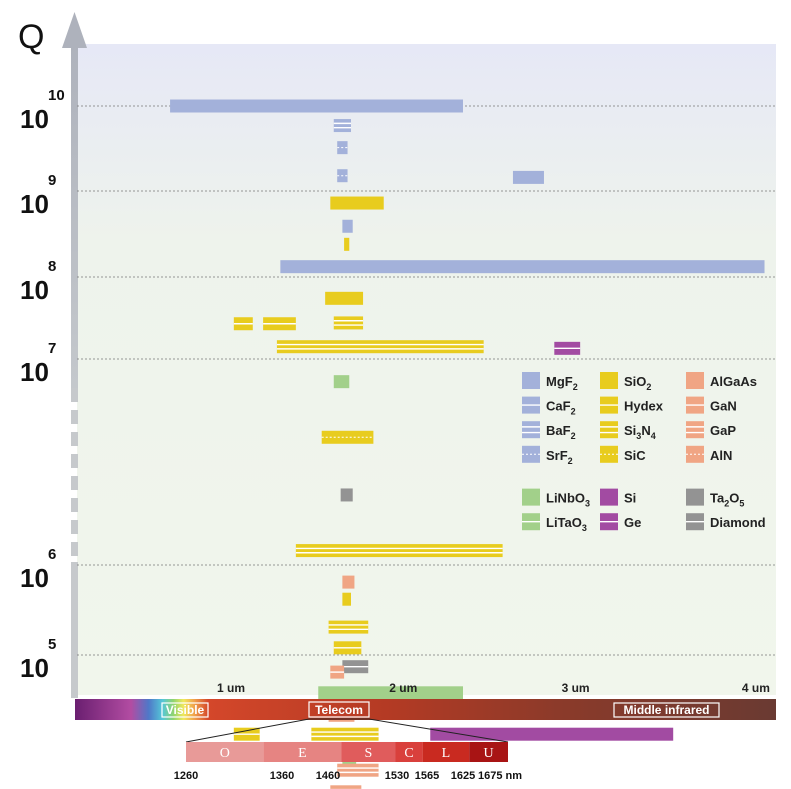  What do you see at coordinates (52, 180) in the screenshot?
I see `y-tick-exponent: 9` at bounding box center [52, 180].